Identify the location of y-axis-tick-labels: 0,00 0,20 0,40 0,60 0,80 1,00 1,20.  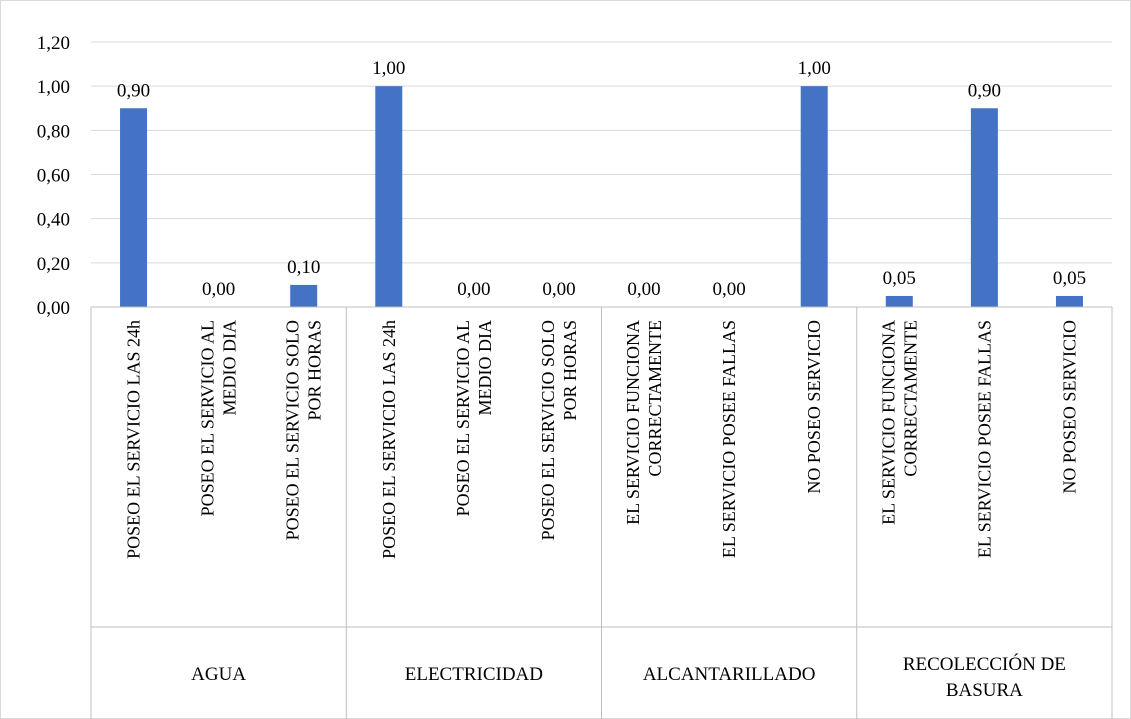
(53, 176).